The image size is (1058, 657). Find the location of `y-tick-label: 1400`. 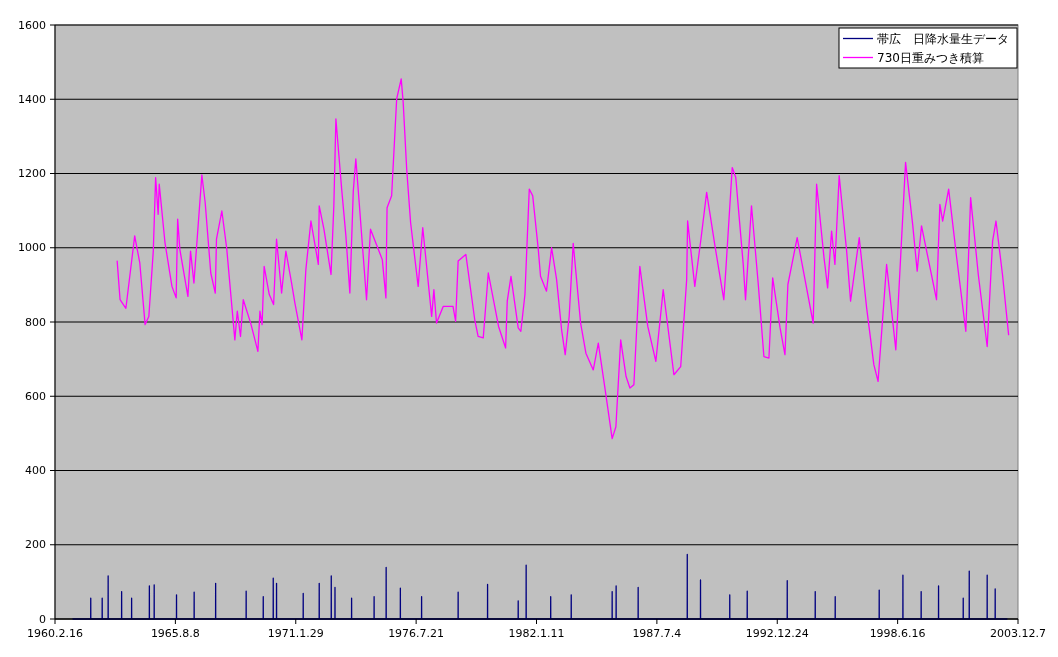

y-tick-label: 1400 is located at coordinates (32, 99).